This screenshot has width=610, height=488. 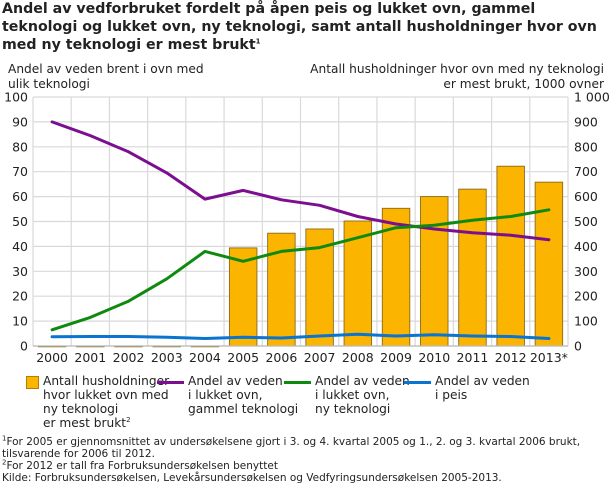 I want to click on right-tick-label: 900, so click(x=586, y=121).